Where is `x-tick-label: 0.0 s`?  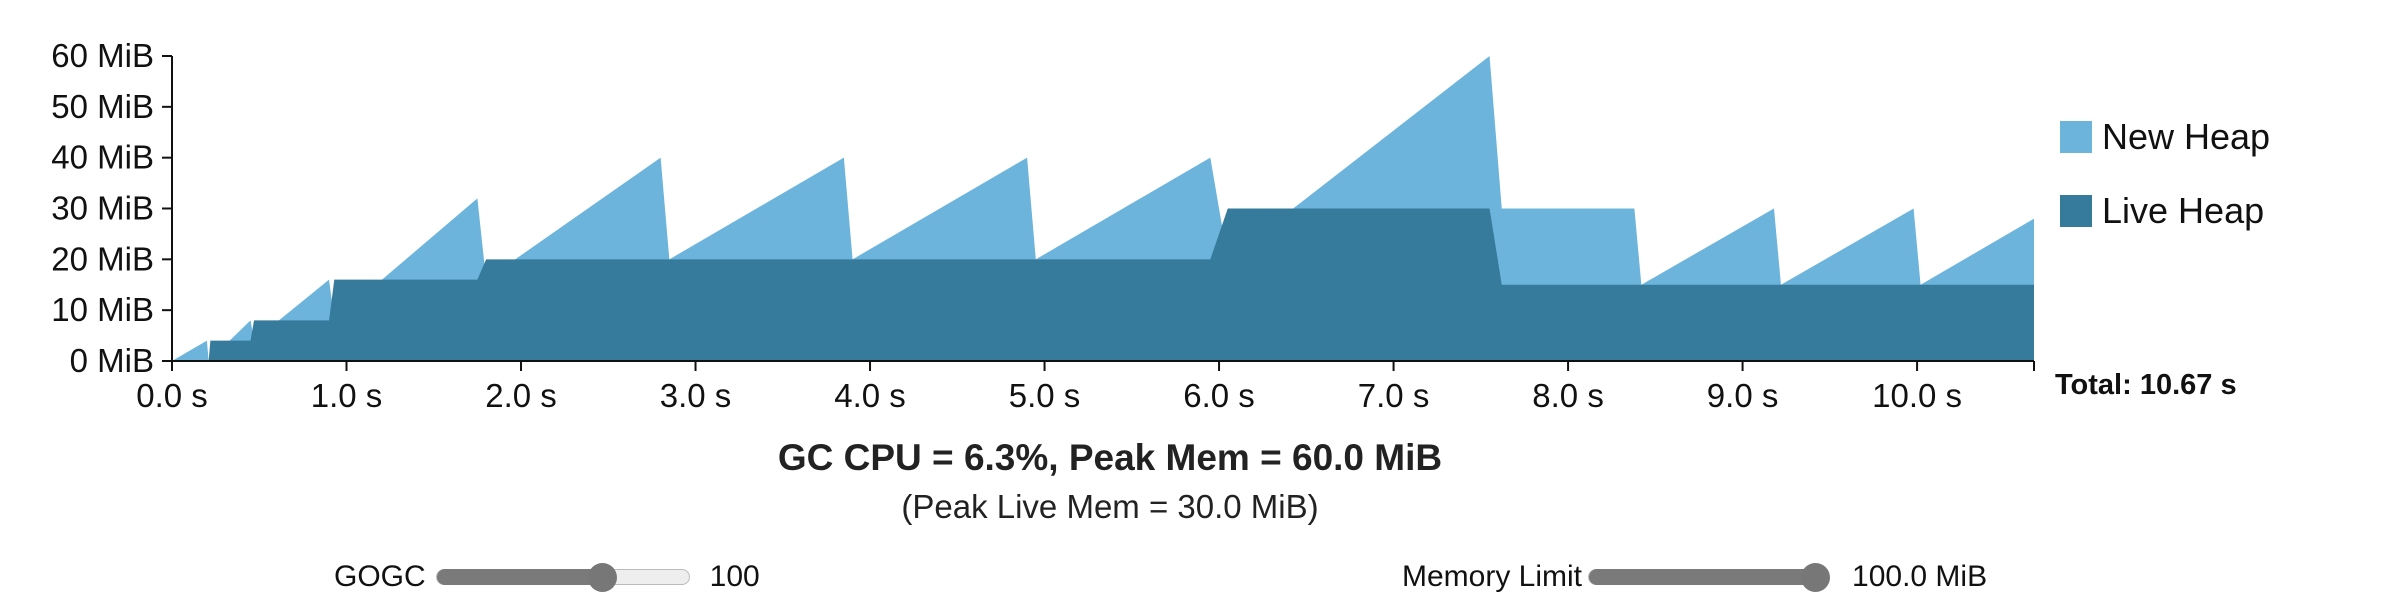 x-tick-label: 0.0 s is located at coordinates (172, 395).